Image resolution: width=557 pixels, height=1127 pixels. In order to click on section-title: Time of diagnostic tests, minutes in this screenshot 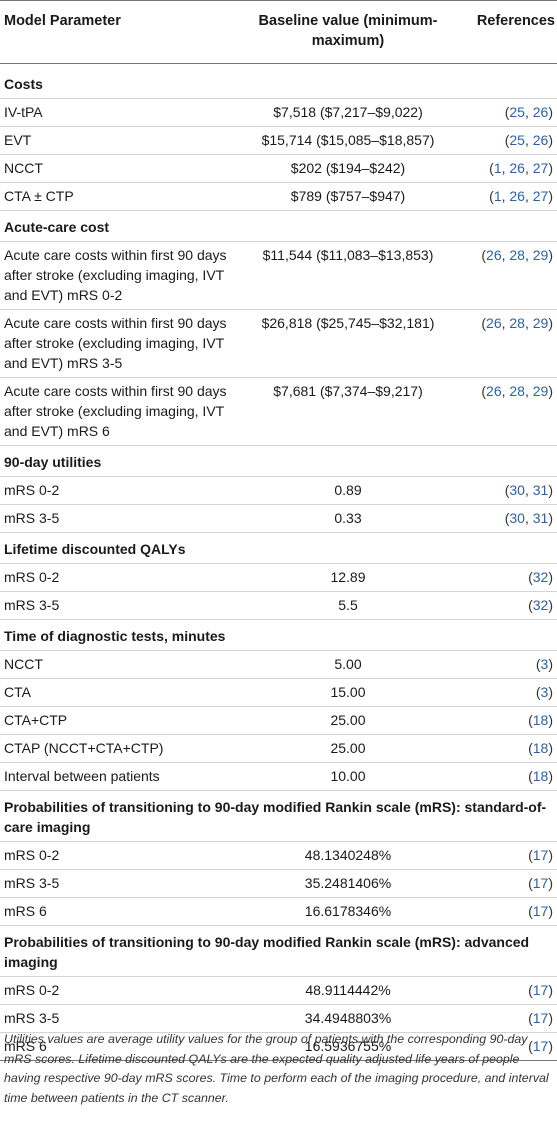, I will do `click(278, 635)`.